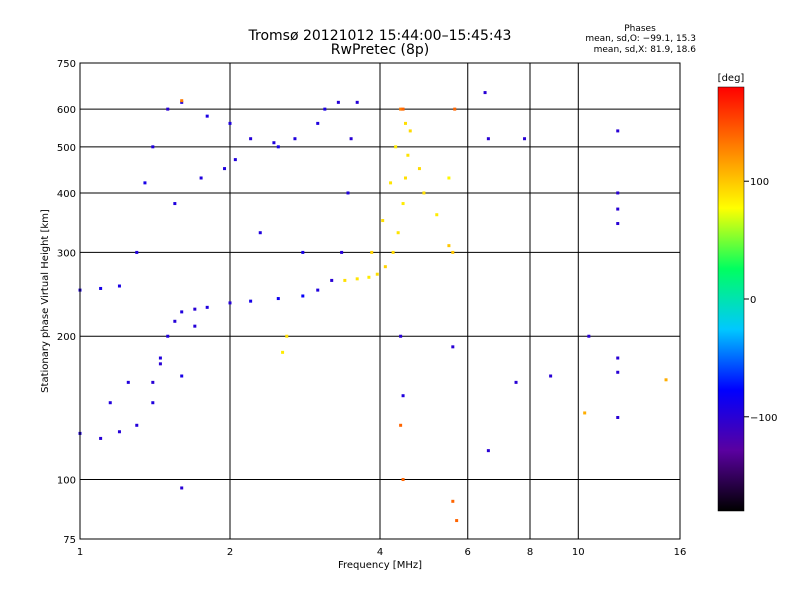 The image size is (800, 604). What do you see at coordinates (80, 552) in the screenshot?
I see `x-tick-label: 1` at bounding box center [80, 552].